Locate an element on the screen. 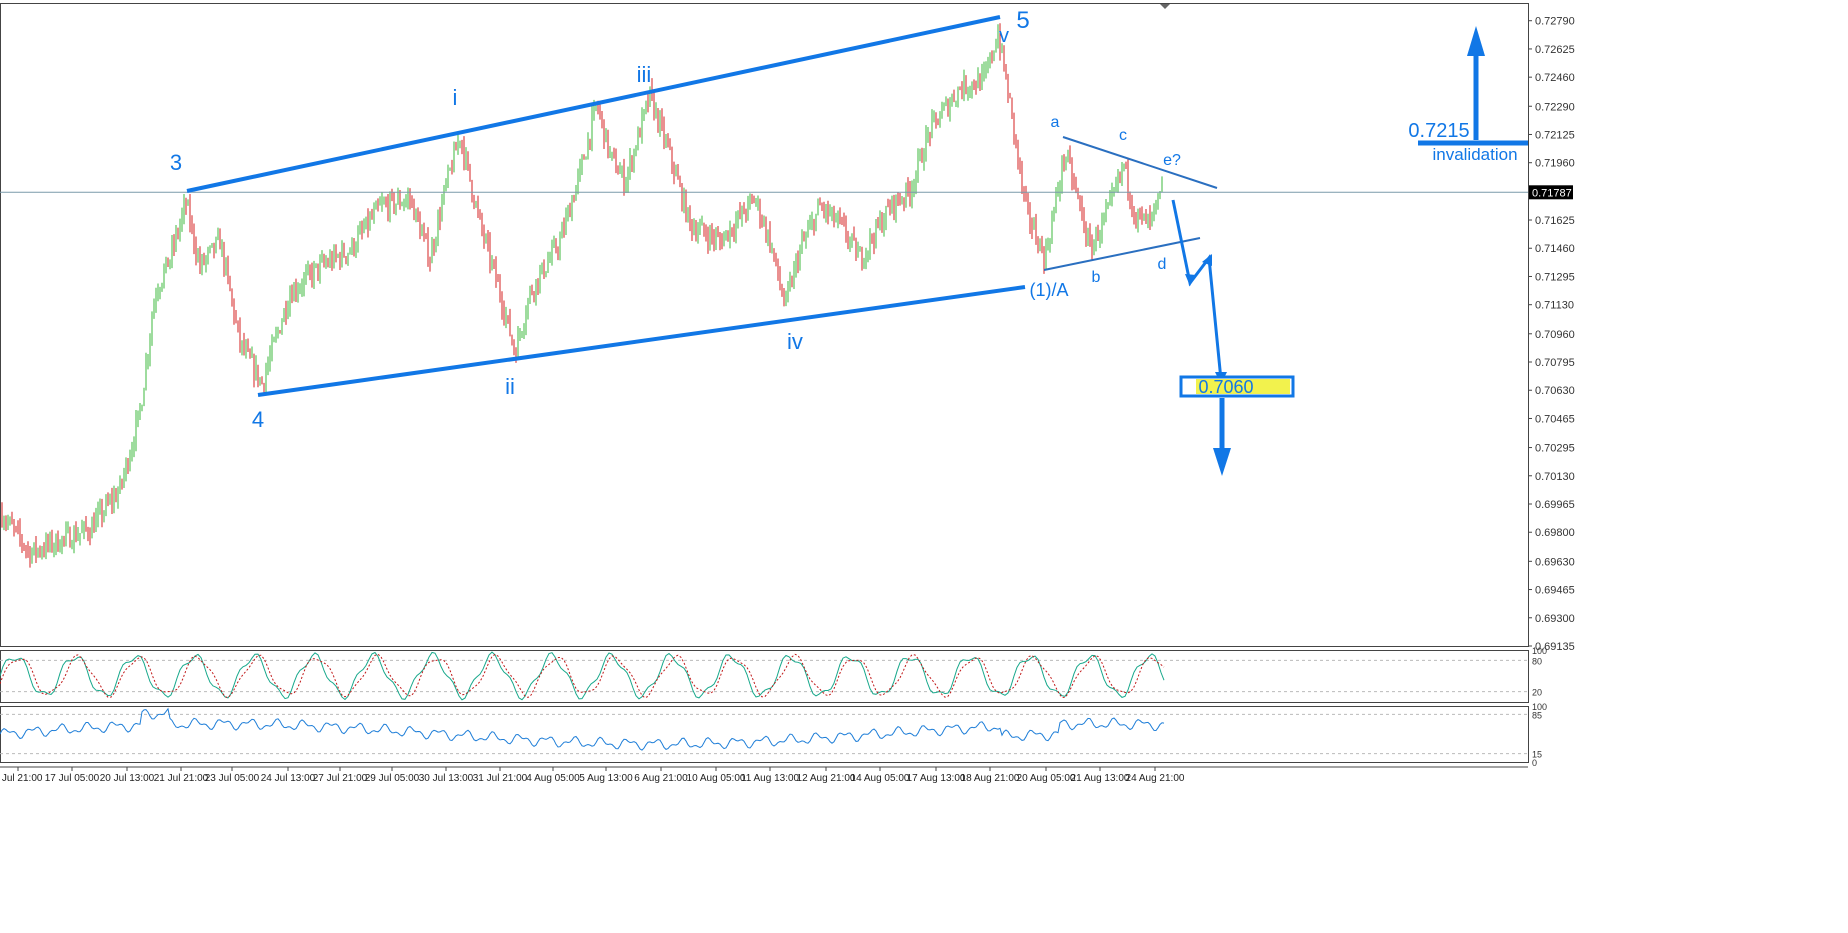 This screenshot has width=1848, height=933. y-tick-label: 0.69135 is located at coordinates (1555, 647).